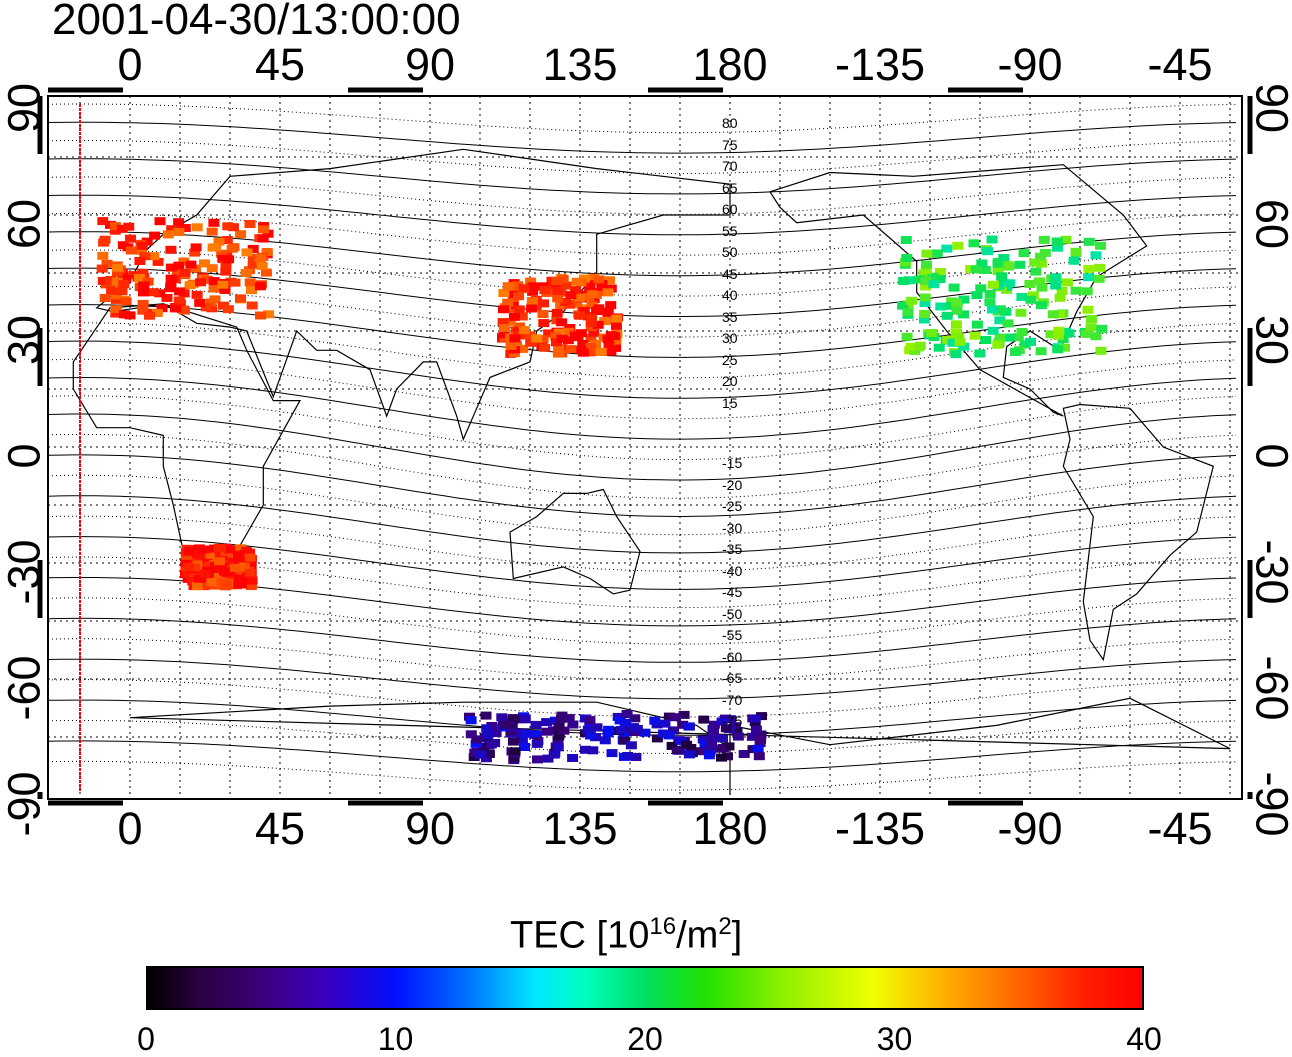 The height and width of the screenshot is (1057, 1292). Describe the element at coordinates (580, 828) in the screenshot. I see `x-tick-bottom: 135` at that location.